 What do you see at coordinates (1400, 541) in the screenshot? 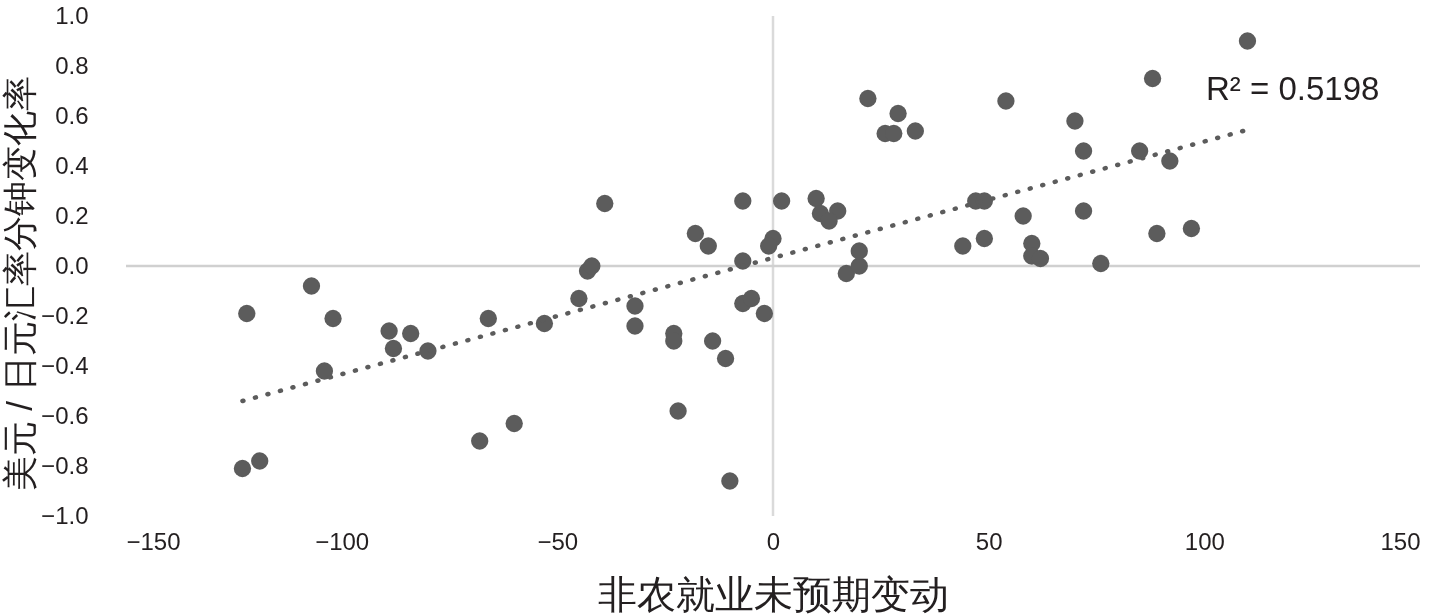
I see `x-tick-label: 150` at bounding box center [1400, 541].